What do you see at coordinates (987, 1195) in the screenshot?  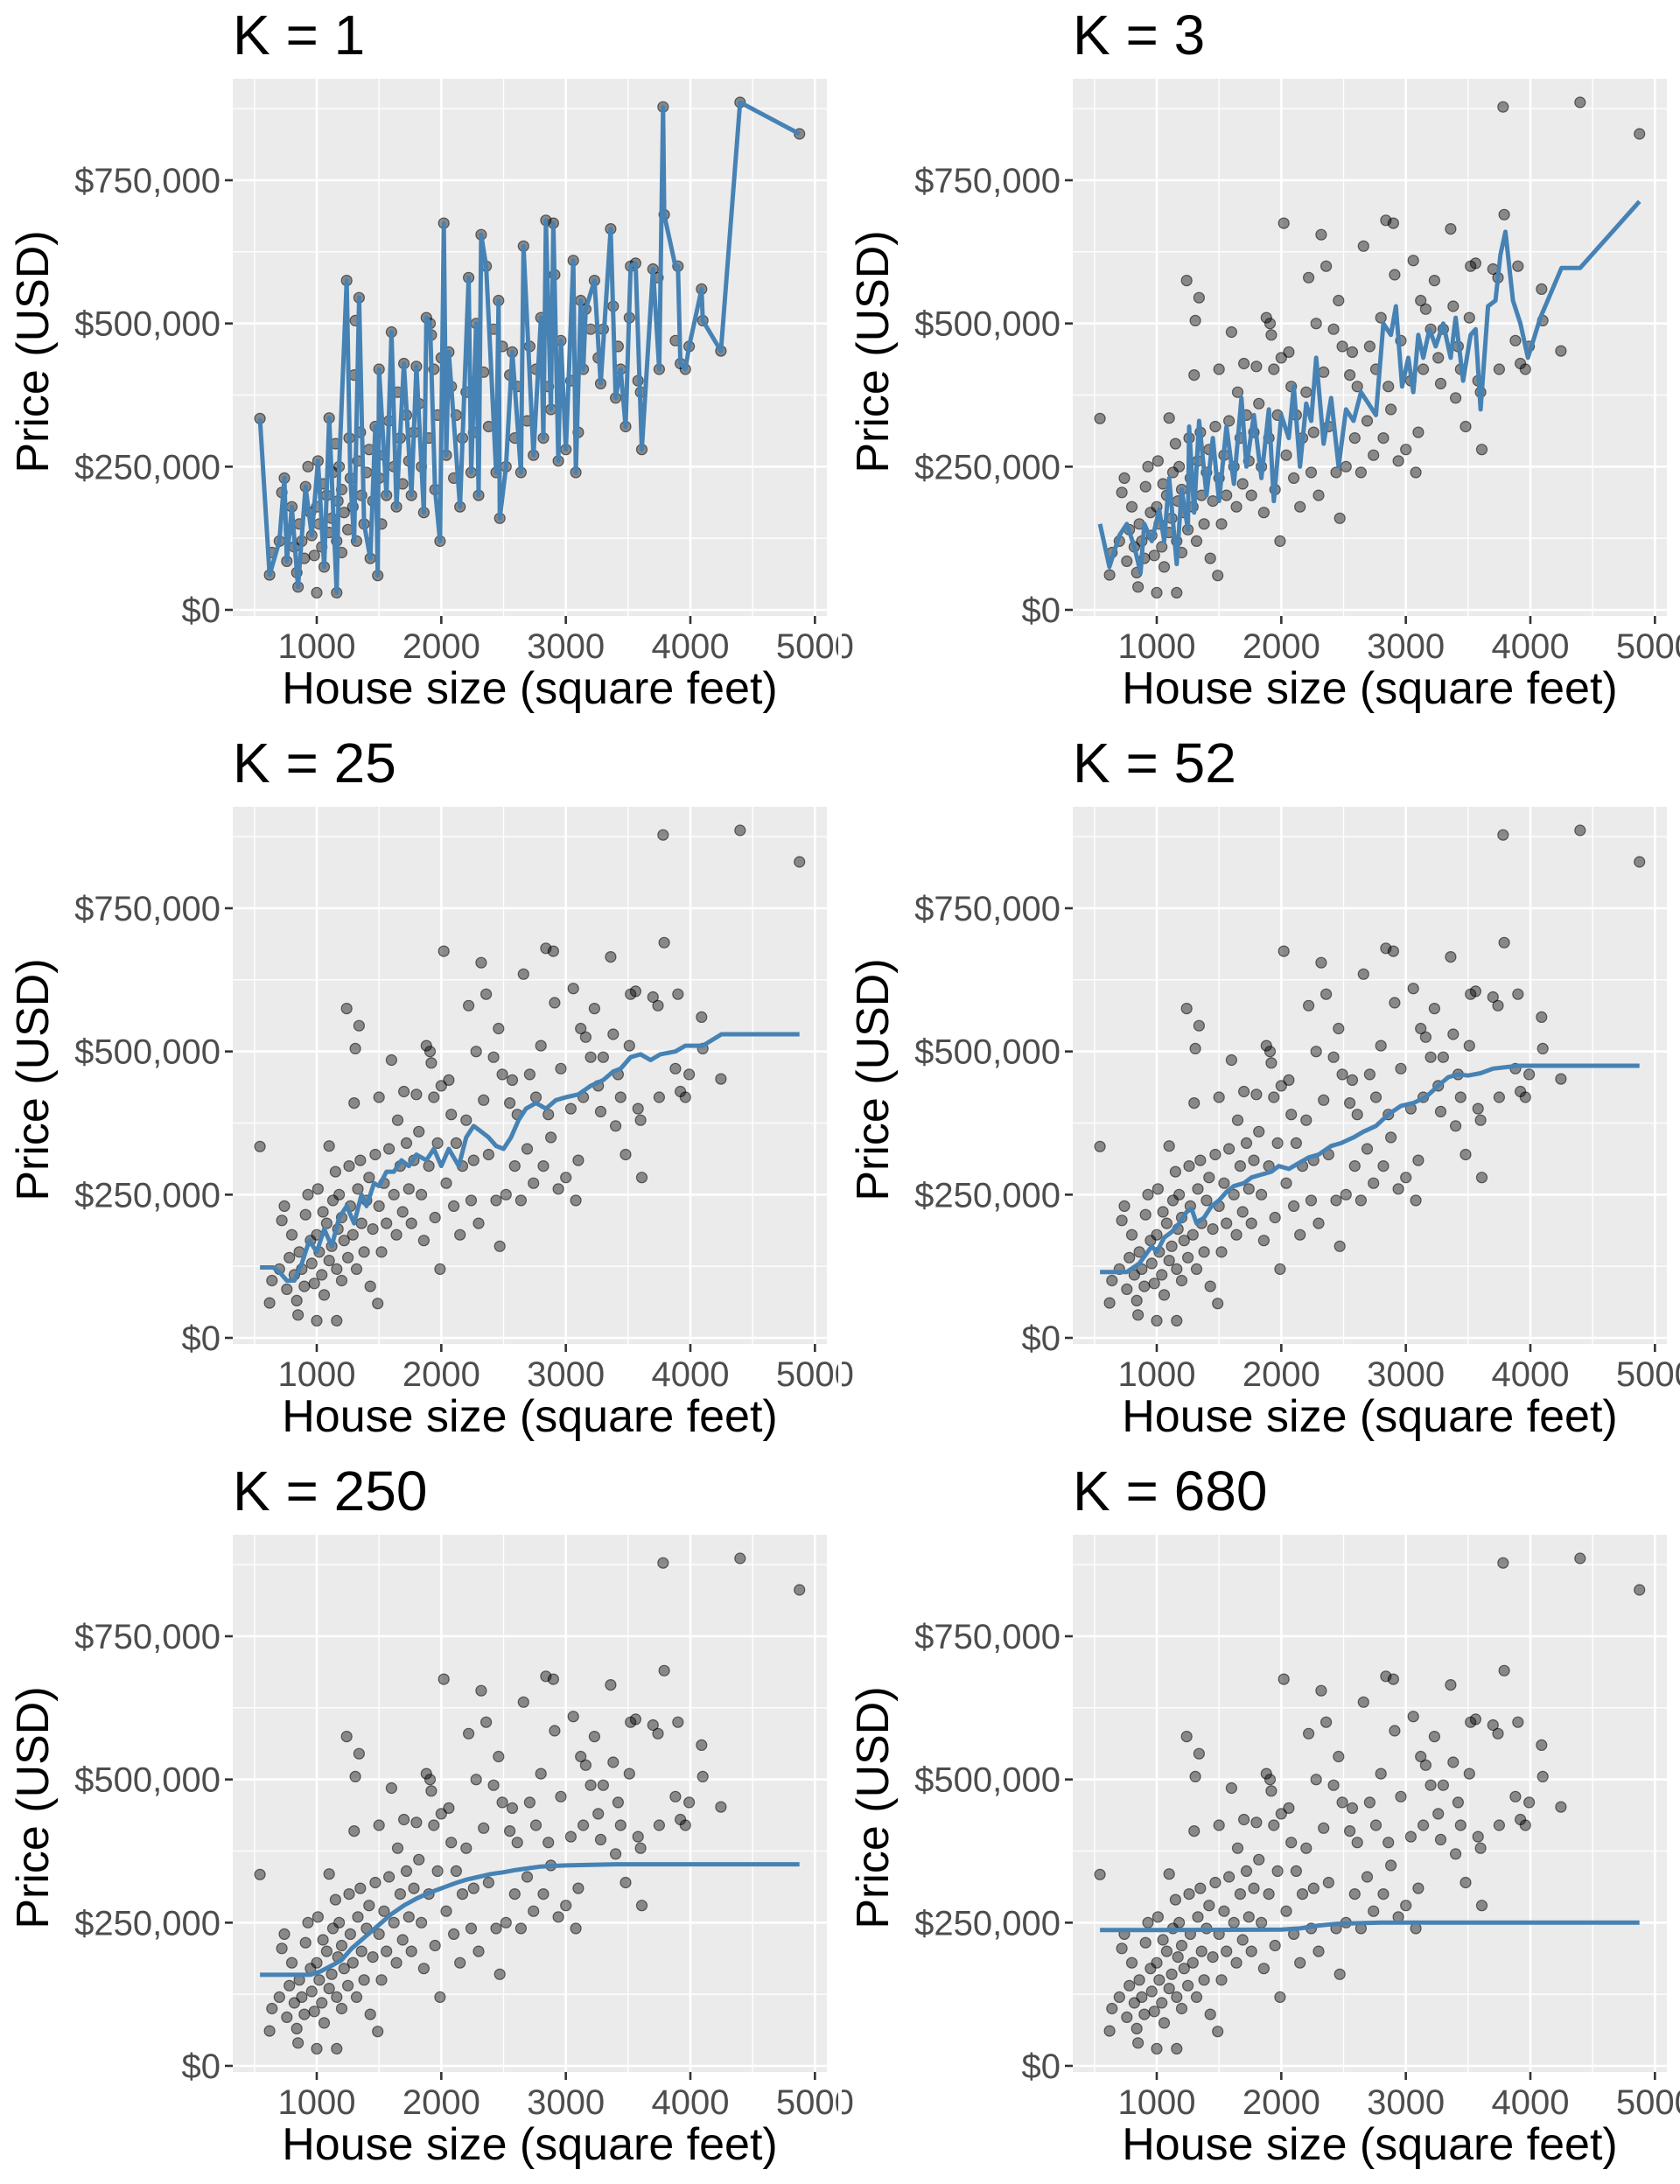 I see `y-tick-label: $250,000` at bounding box center [987, 1195].